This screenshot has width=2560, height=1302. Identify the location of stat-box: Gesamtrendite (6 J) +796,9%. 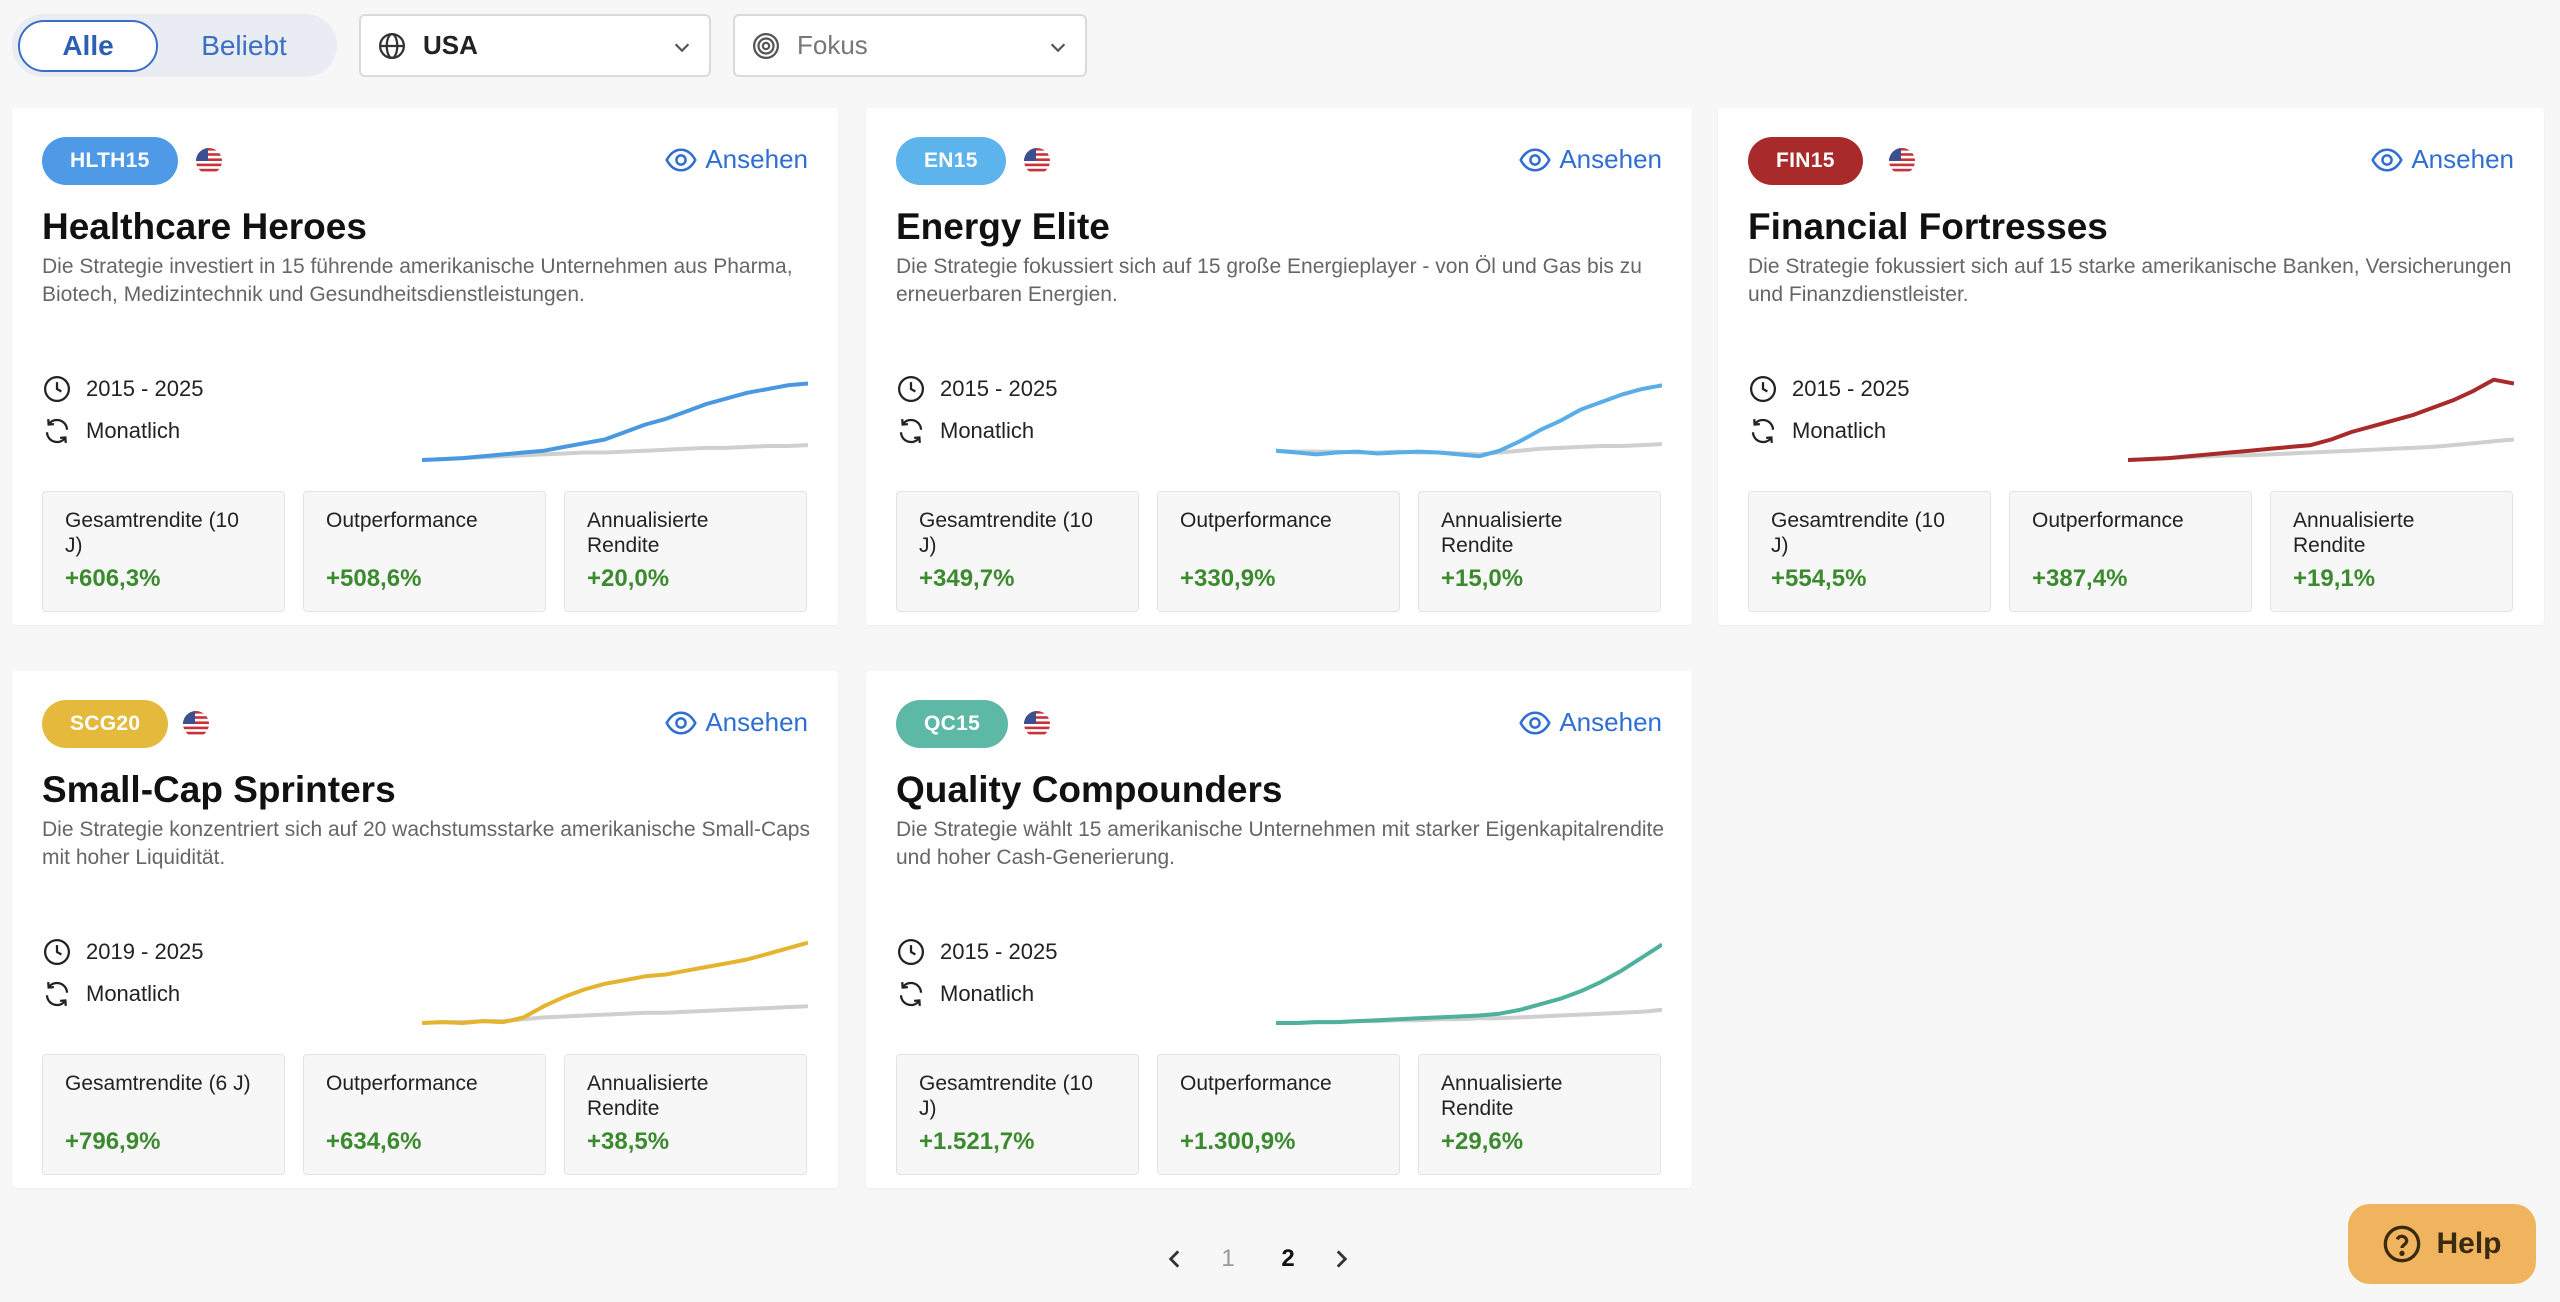
(163, 1114).